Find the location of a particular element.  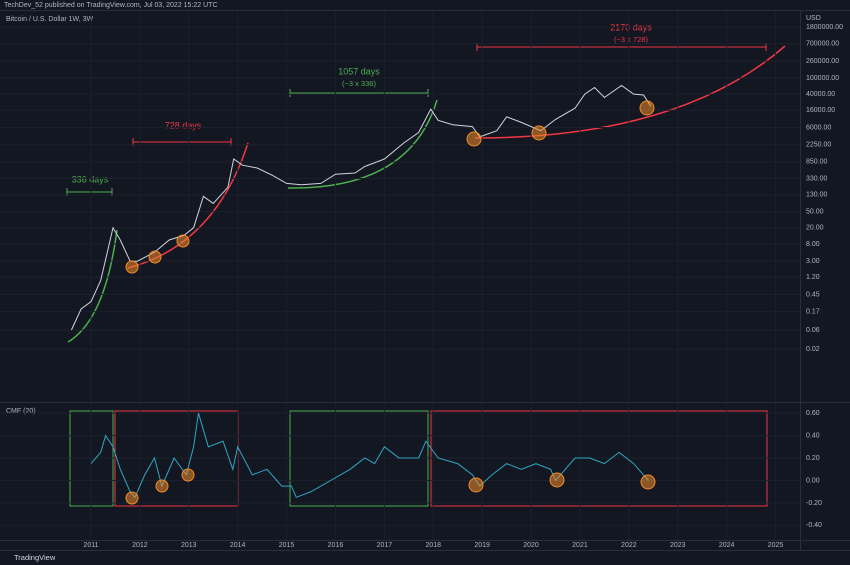

y-tick-label: 50.00 is located at coordinates (815, 212).